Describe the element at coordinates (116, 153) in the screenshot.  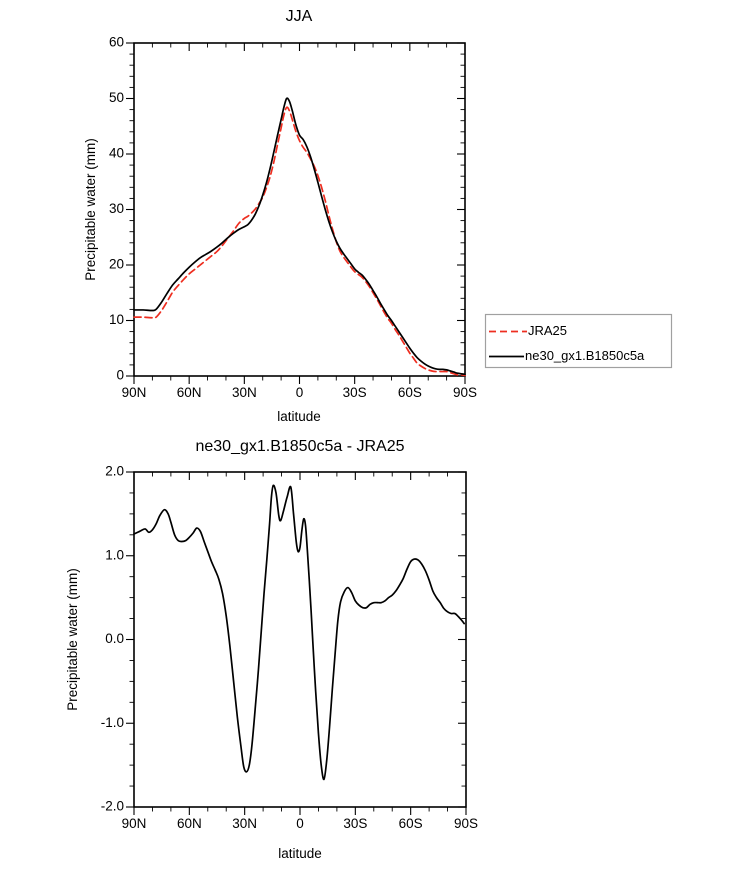
I see `y-tick-label: 40` at that location.